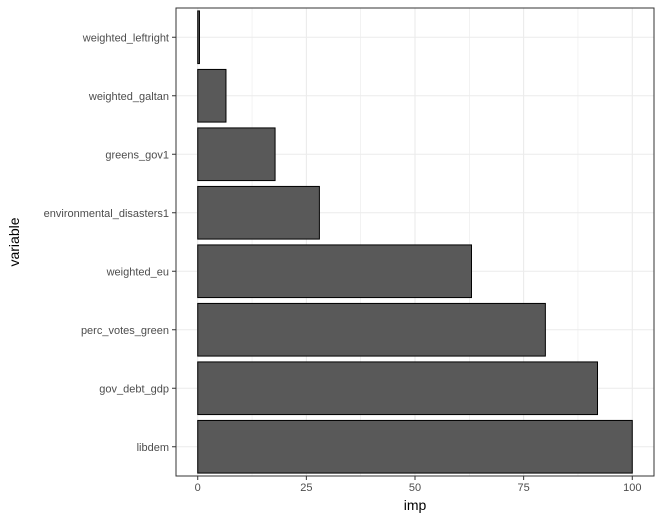 The height and width of the screenshot is (520, 664). I want to click on x-tick-label: 0, so click(198, 488).